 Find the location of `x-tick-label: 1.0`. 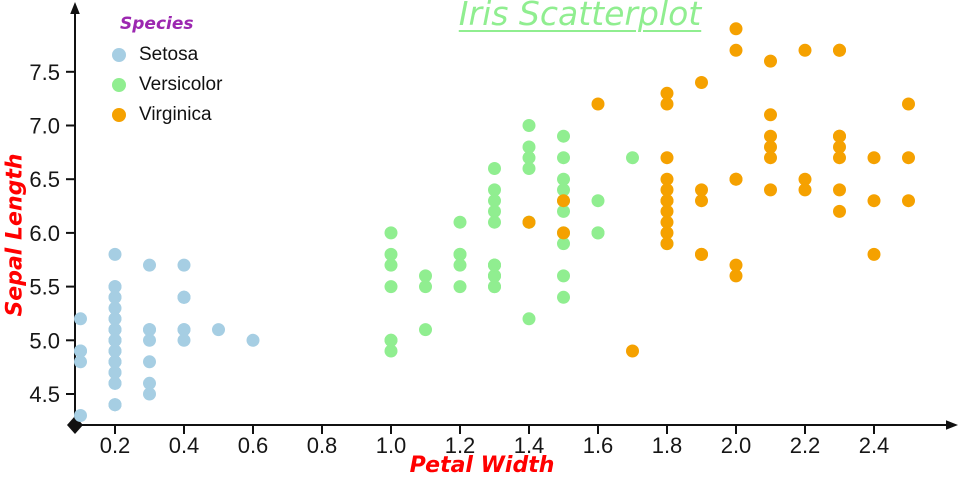

x-tick-label: 1.0 is located at coordinates (391, 445).